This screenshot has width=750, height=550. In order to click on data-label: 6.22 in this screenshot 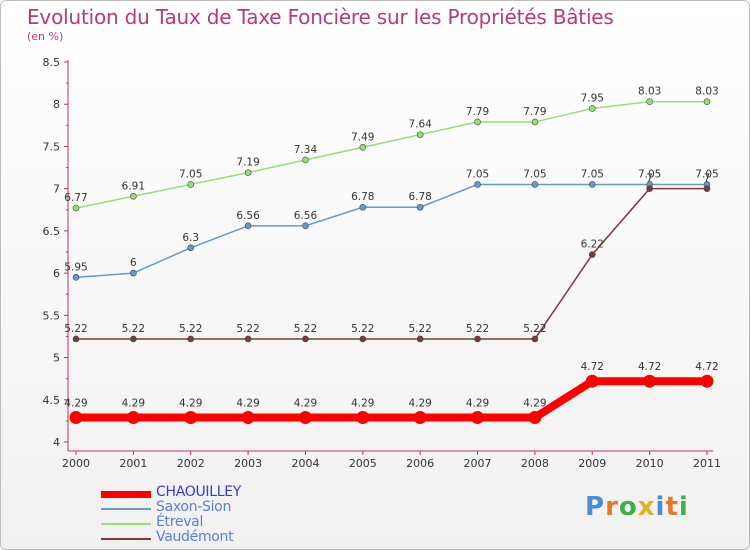, I will do `click(592, 245)`.